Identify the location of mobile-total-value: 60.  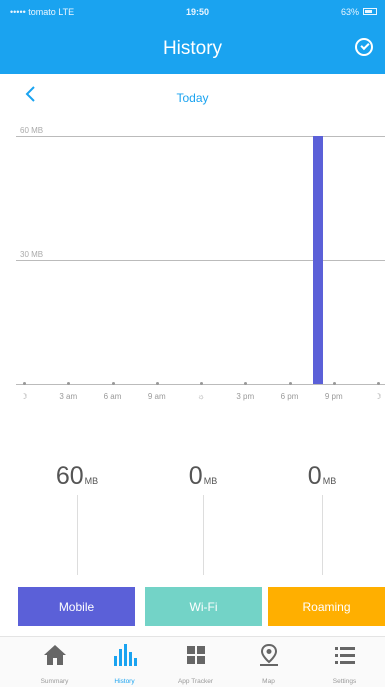
(69, 476).